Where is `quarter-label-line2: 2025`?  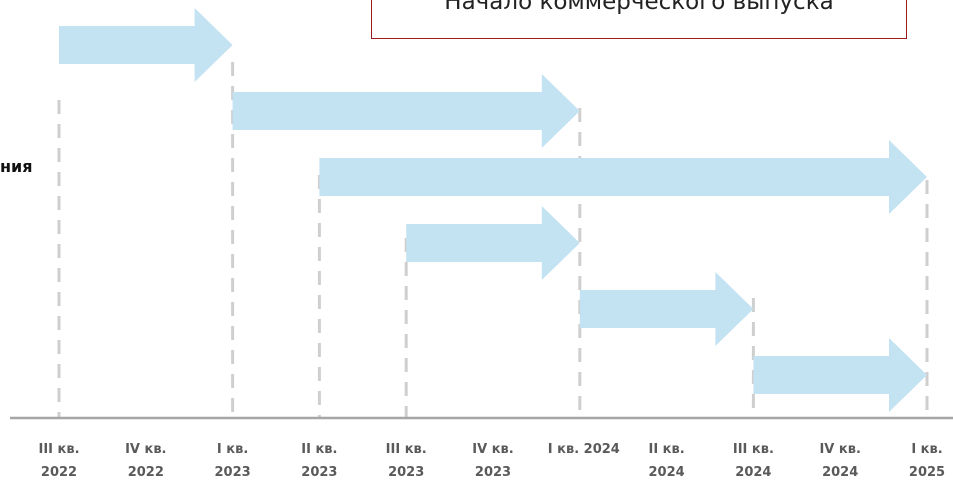 quarter-label-line2: 2025 is located at coordinates (927, 472).